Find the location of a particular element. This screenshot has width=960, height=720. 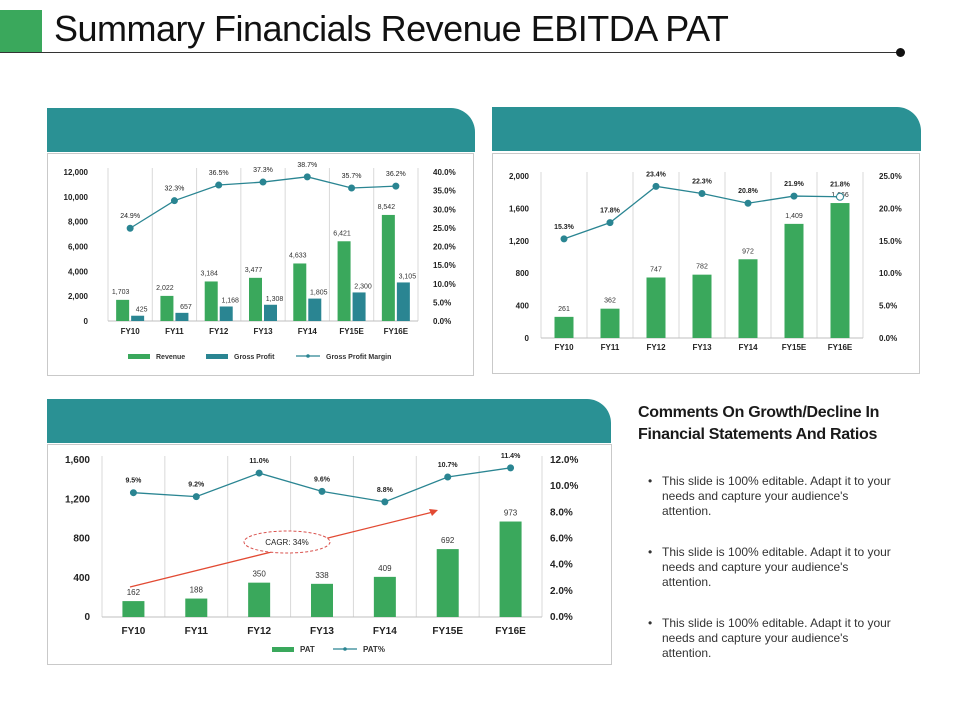

bar-data-label: 657 is located at coordinates (186, 307).